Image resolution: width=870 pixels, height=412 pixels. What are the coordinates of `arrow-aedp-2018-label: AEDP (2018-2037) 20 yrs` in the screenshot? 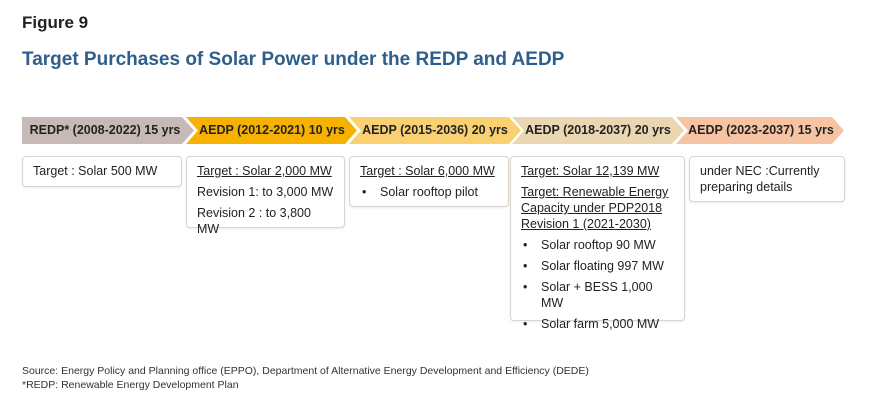 It's located at (598, 130).